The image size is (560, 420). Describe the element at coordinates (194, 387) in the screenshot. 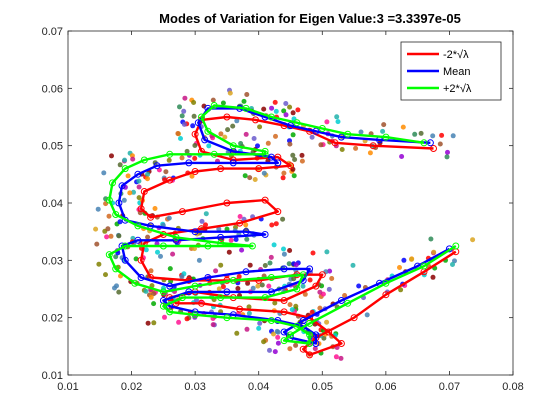

I see `x-tick-label: 0.03` at that location.